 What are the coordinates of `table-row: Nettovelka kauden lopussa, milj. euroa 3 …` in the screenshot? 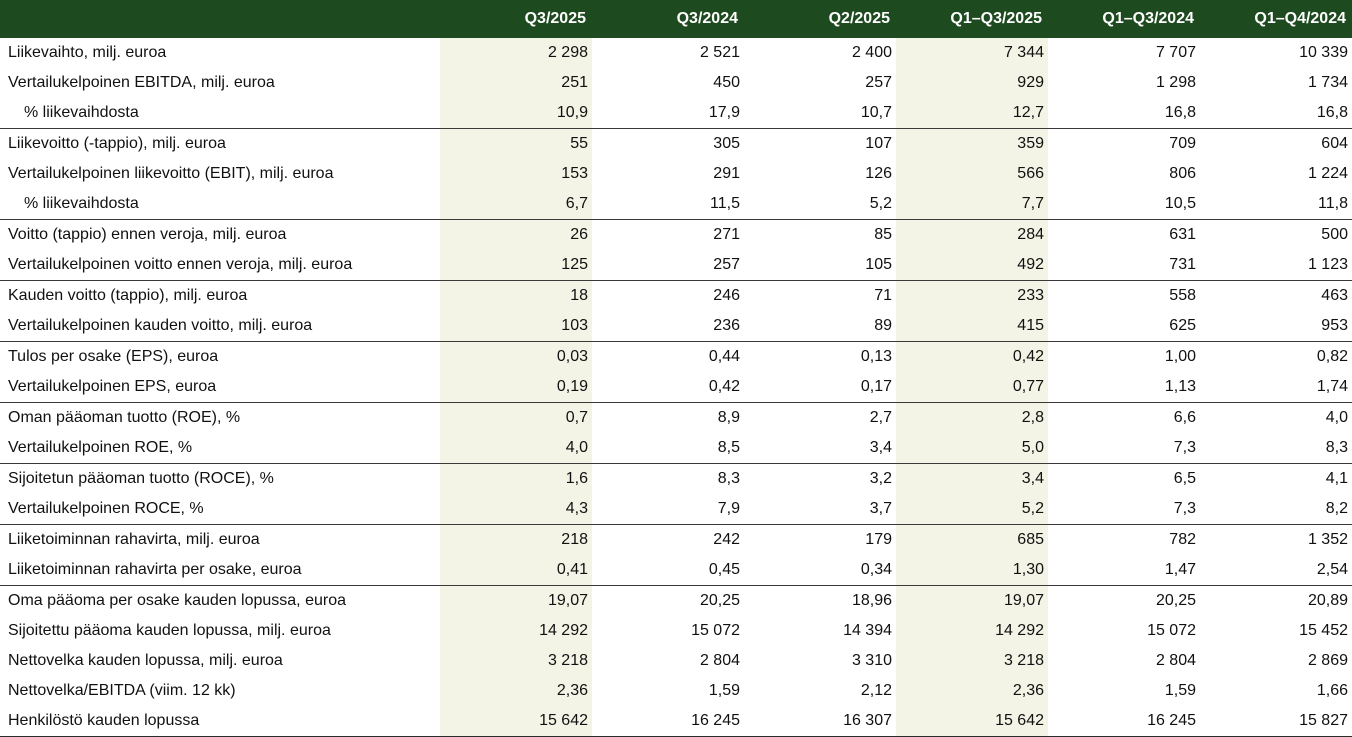 It's located at (676, 661).